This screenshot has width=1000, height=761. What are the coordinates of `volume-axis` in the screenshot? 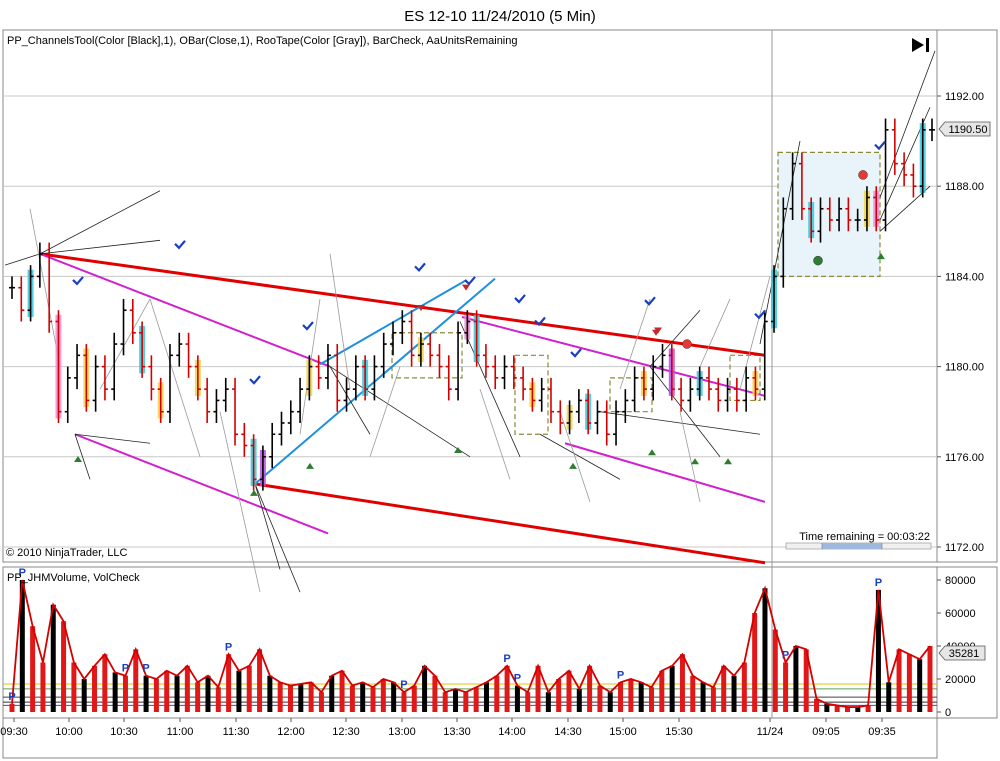 It's located at (967, 642).